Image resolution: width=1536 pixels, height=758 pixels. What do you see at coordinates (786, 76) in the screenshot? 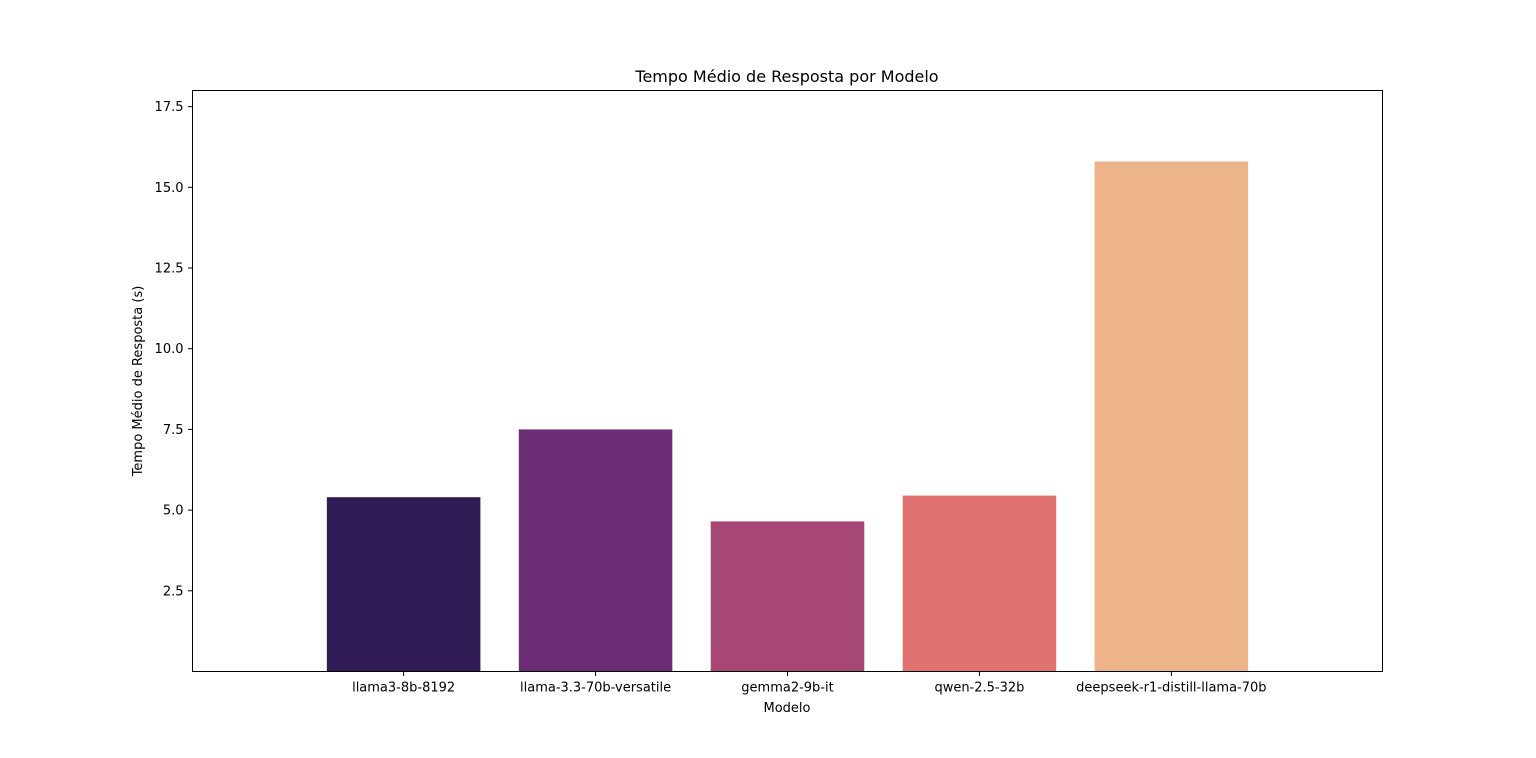
I see `chart-title: Tempo Médio de Resposta por Modelo` at bounding box center [786, 76].